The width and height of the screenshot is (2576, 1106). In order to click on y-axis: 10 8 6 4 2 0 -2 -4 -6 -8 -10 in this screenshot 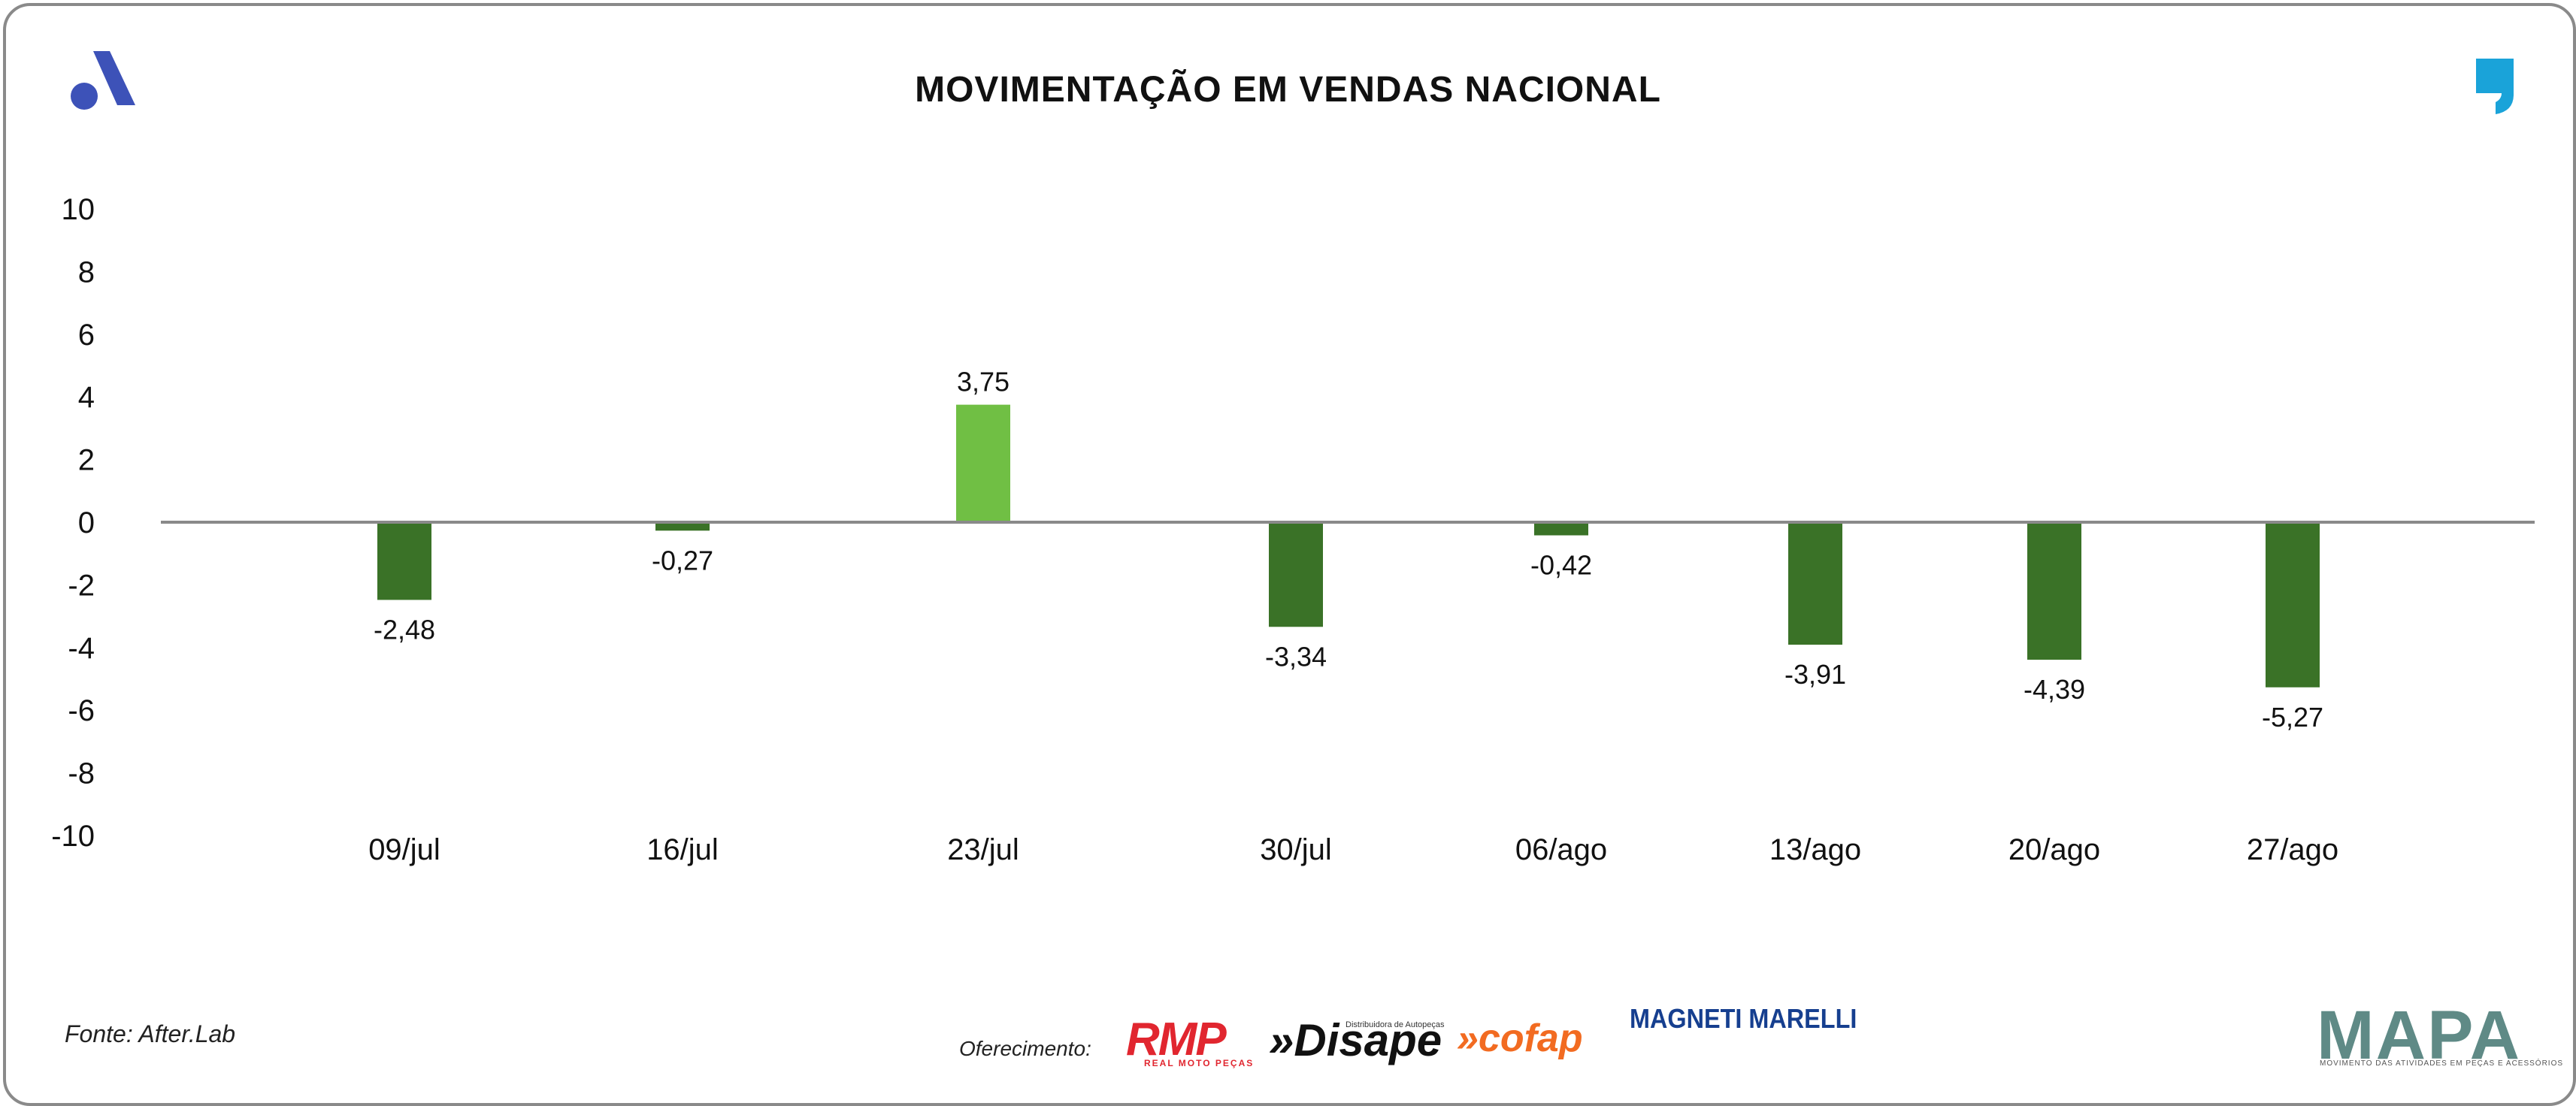, I will do `click(73, 523)`.